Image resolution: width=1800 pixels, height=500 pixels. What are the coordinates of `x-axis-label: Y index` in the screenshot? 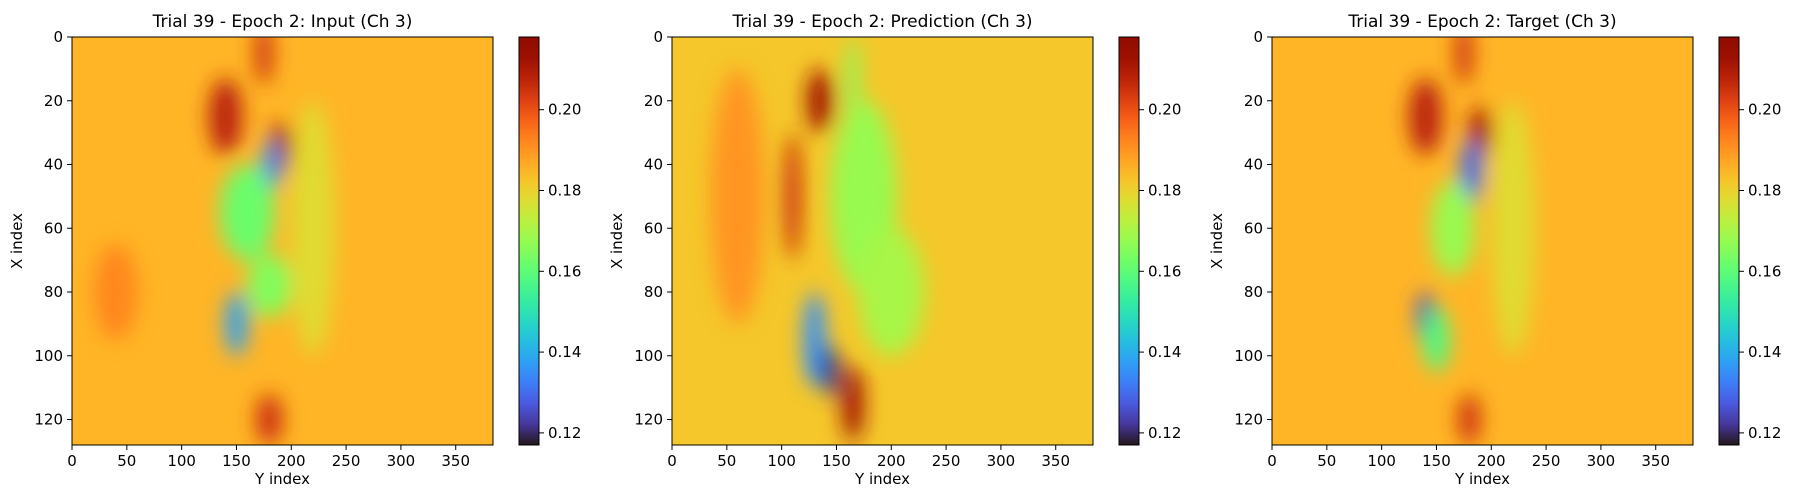 It's located at (882, 479).